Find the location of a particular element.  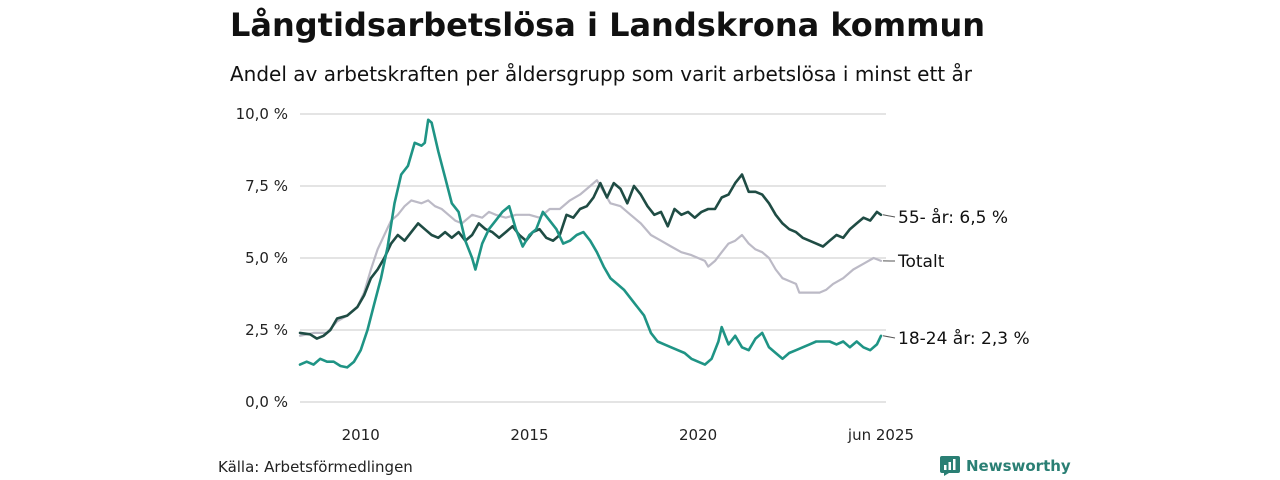

y-axis-ticks: 0,0 % 2,5 % 5,0 % 7,5 % 10,0 % is located at coordinates (262, 258).